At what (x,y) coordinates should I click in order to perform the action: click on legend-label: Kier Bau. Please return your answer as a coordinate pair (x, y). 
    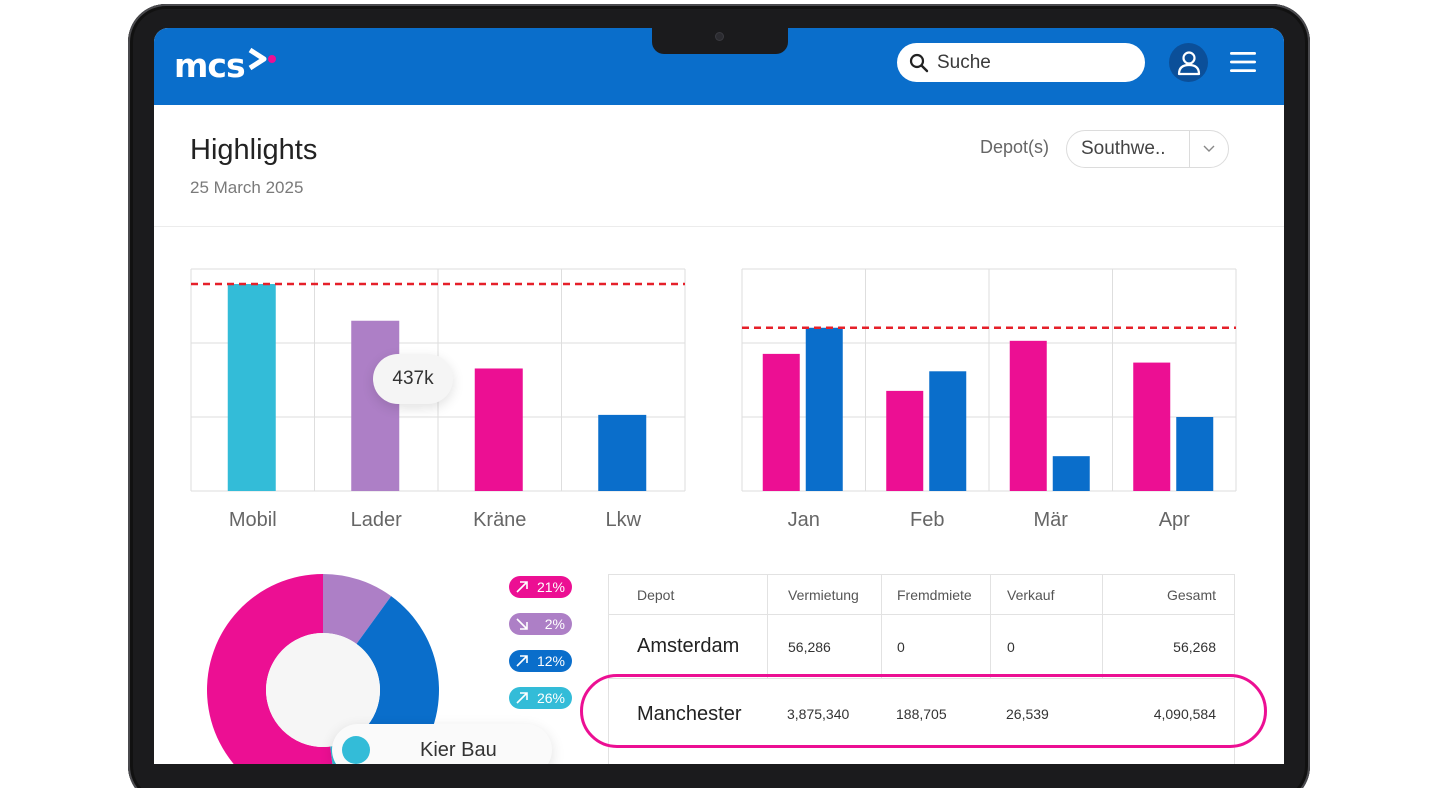
    Looking at the image, I should click on (458, 749).